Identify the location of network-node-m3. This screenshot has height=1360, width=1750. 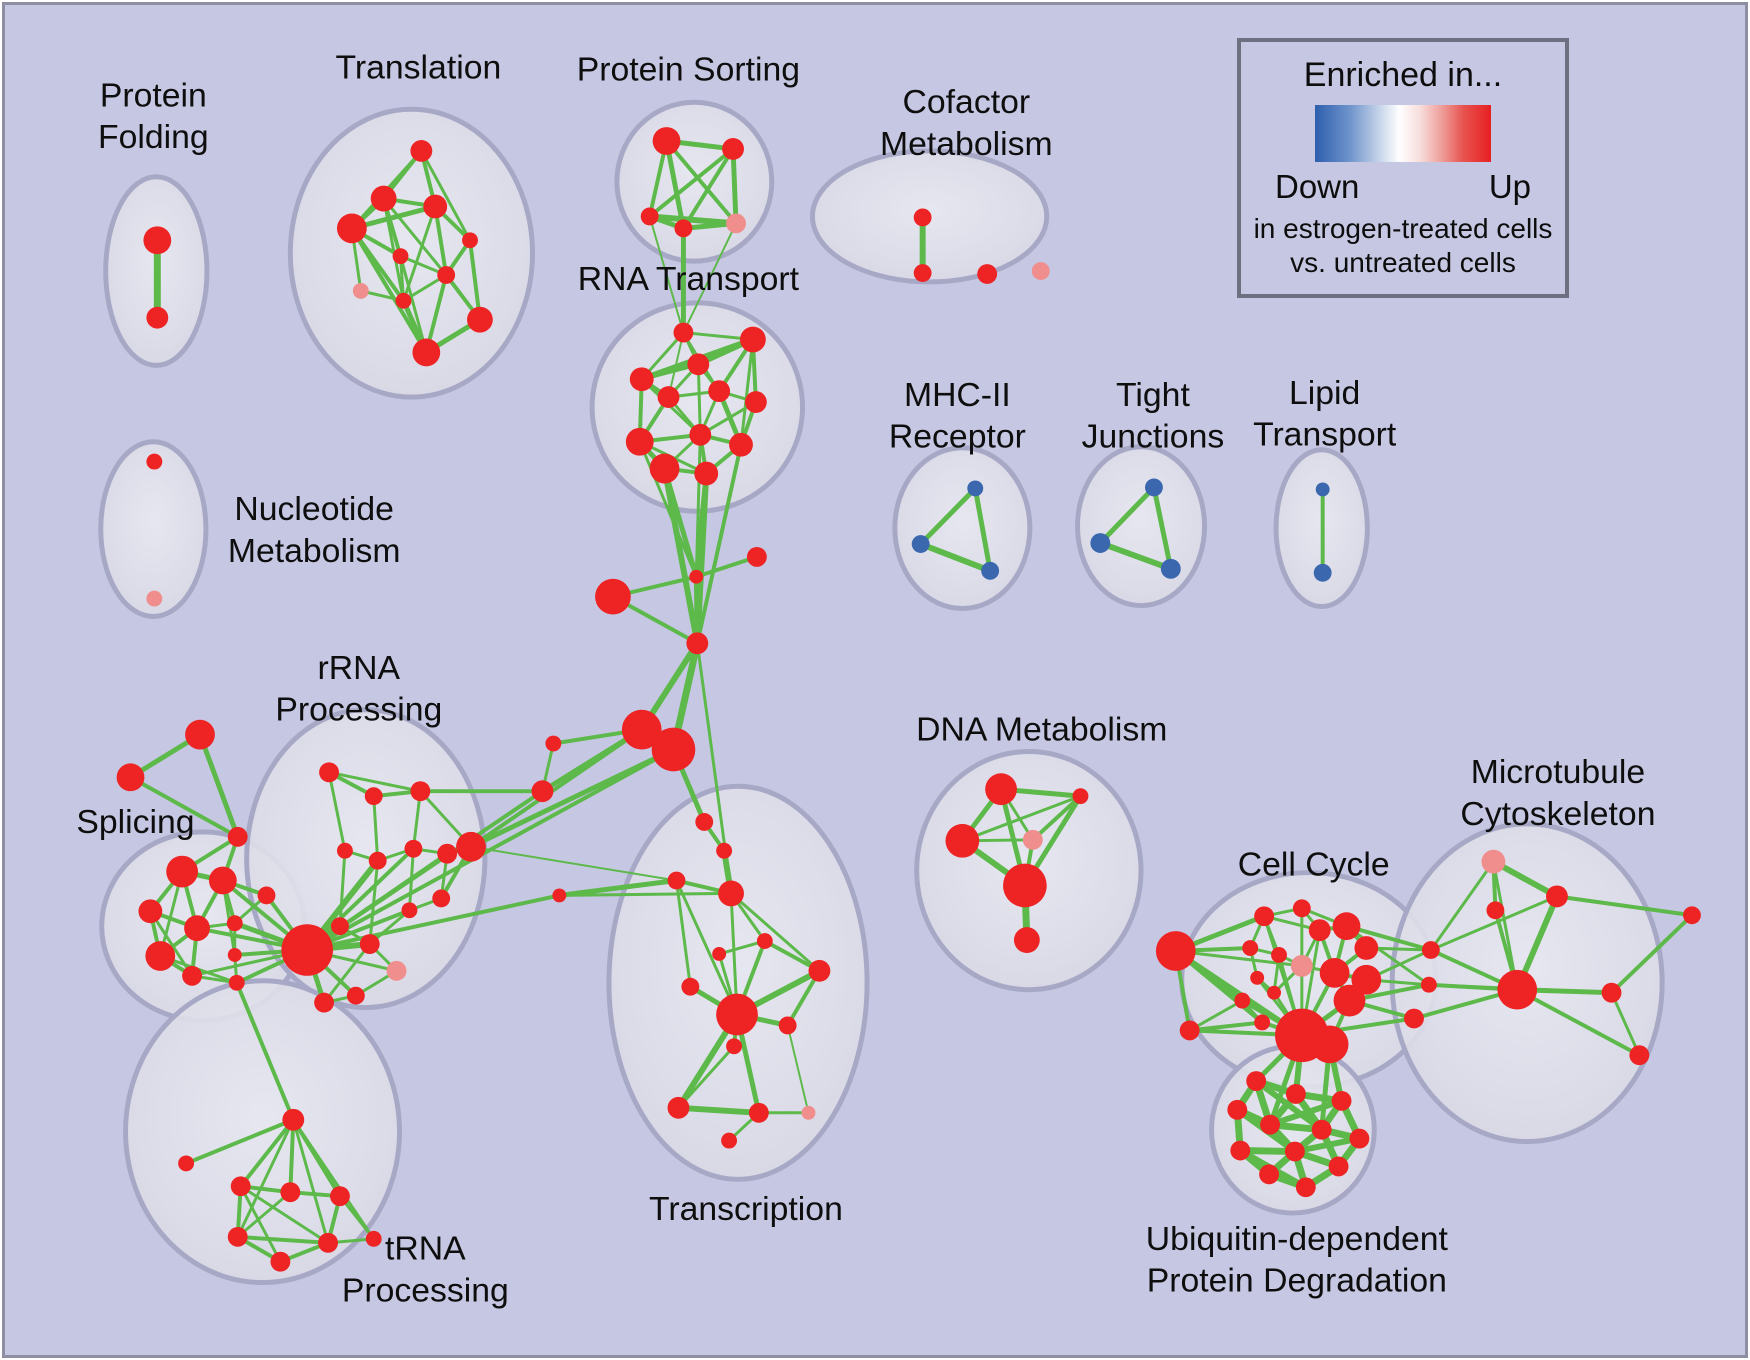
(1517, 989).